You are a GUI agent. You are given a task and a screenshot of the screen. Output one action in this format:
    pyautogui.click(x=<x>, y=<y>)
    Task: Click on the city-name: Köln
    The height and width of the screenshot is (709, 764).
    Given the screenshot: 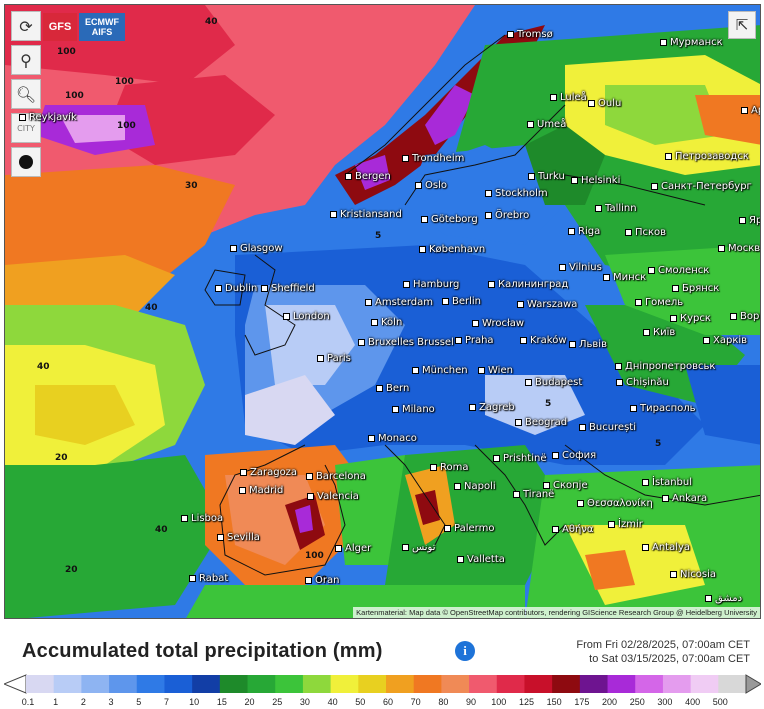 What is the action you would take?
    pyautogui.click(x=392, y=322)
    